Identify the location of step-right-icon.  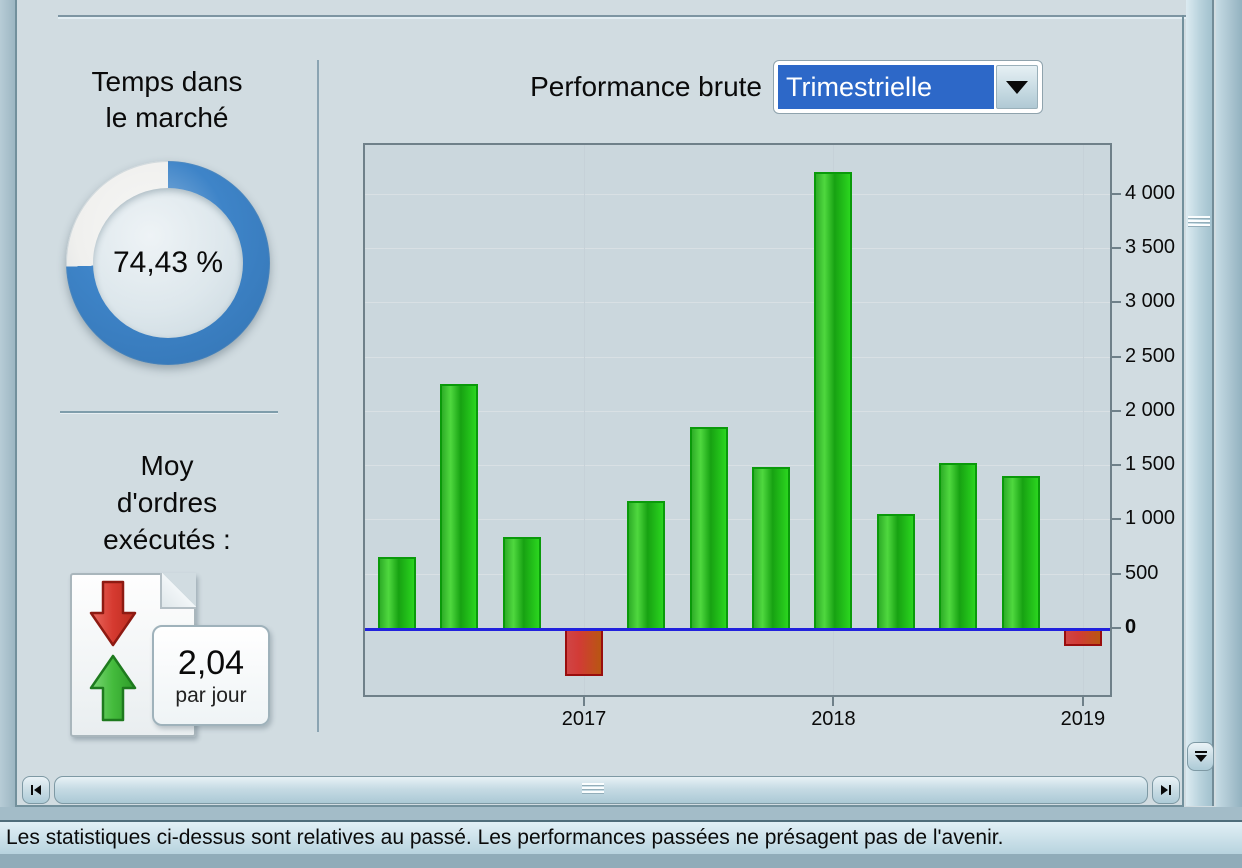
(1166, 790).